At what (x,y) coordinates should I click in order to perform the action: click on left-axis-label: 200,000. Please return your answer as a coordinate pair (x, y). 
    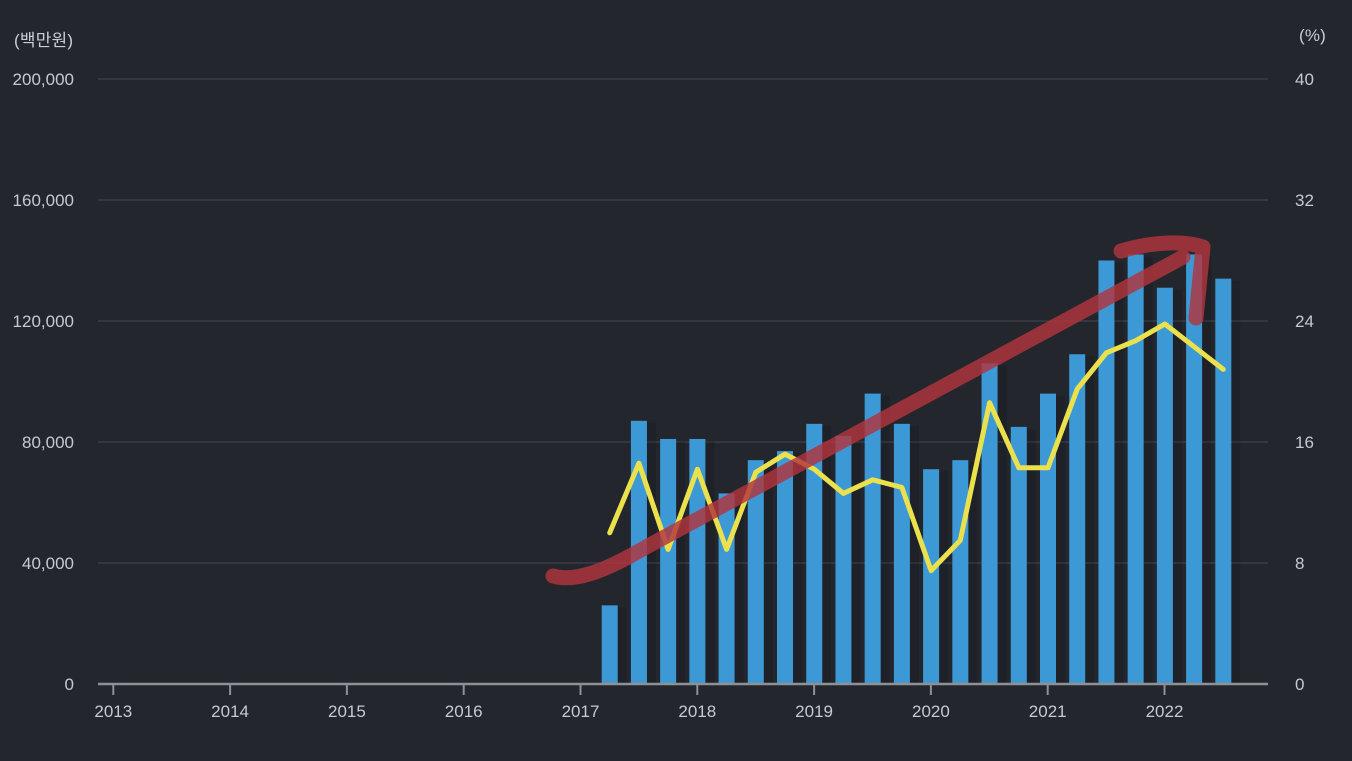
    Looking at the image, I should click on (43, 79).